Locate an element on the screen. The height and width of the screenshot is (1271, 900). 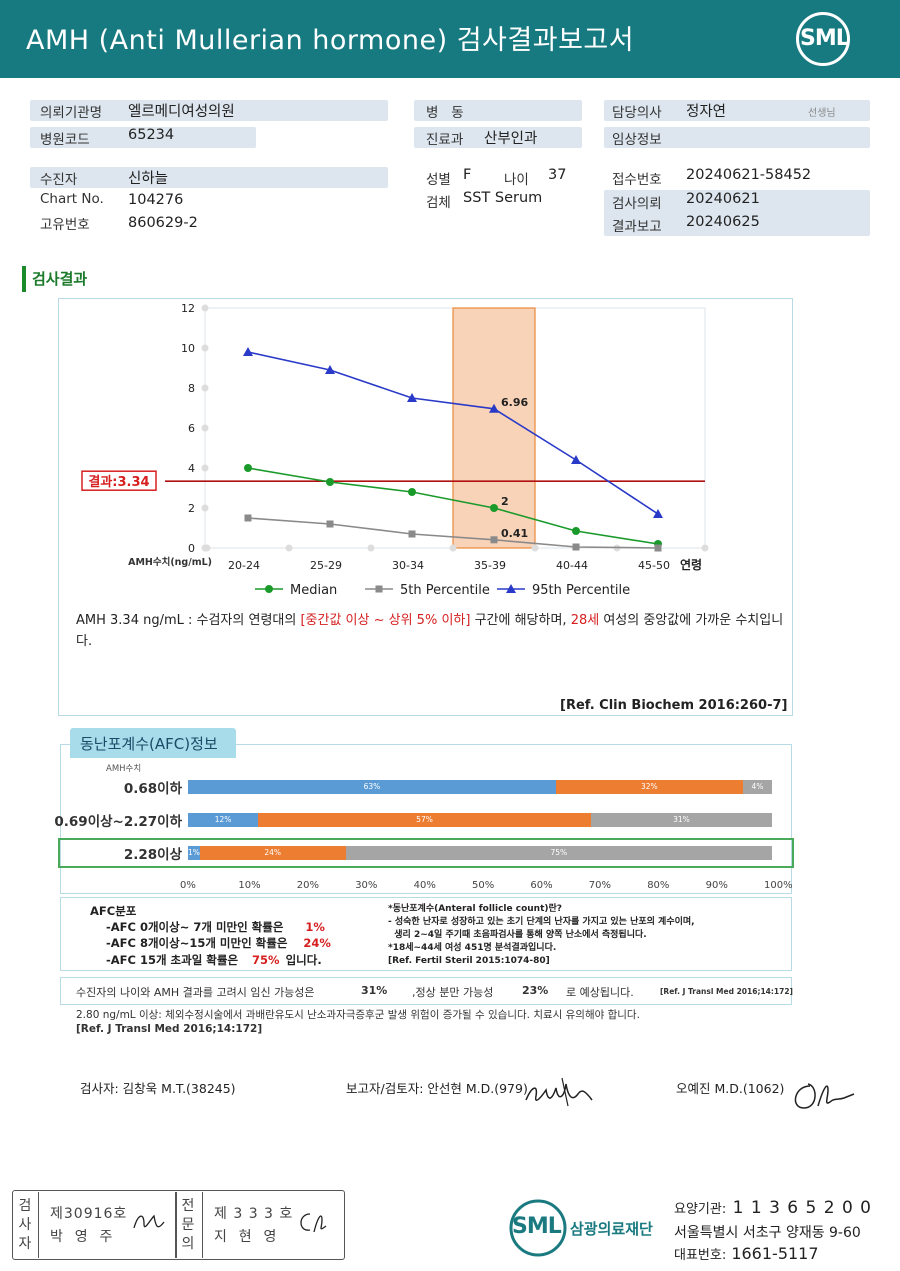
ward-row is located at coordinates (498, 110).